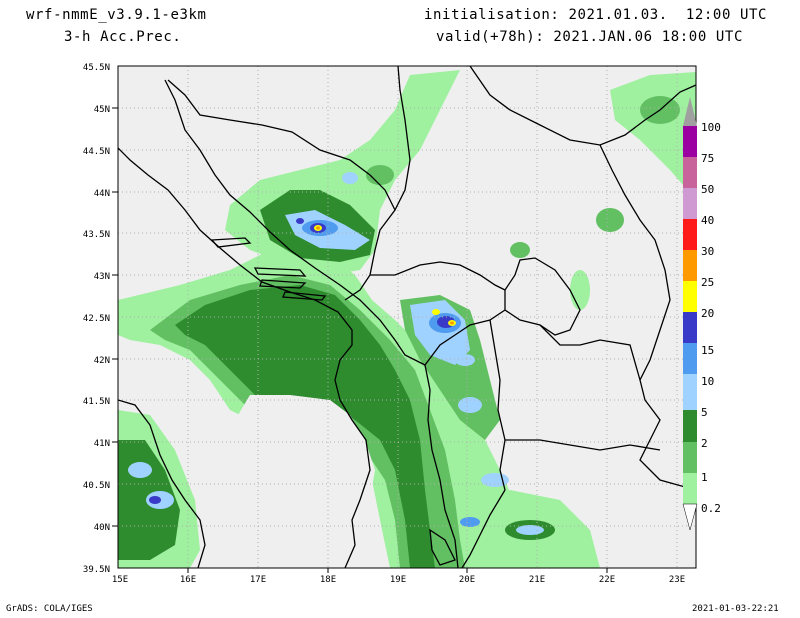  Describe the element at coordinates (49, 609) in the screenshot. I see `footer-grads: GrADS: COLA/IGES` at that location.